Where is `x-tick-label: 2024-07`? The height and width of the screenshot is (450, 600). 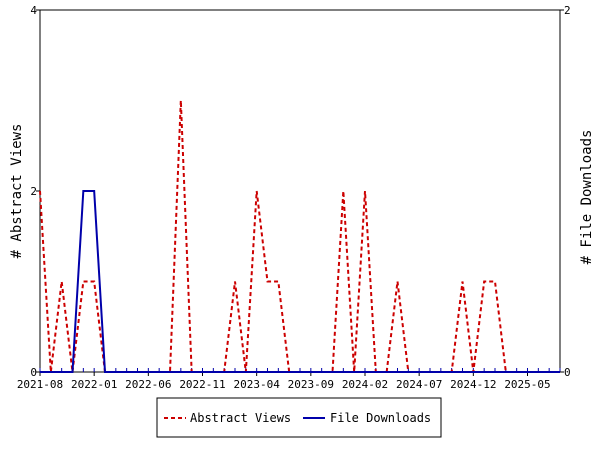
x-tick-label: 2024-07 is located at coordinates (419, 384).